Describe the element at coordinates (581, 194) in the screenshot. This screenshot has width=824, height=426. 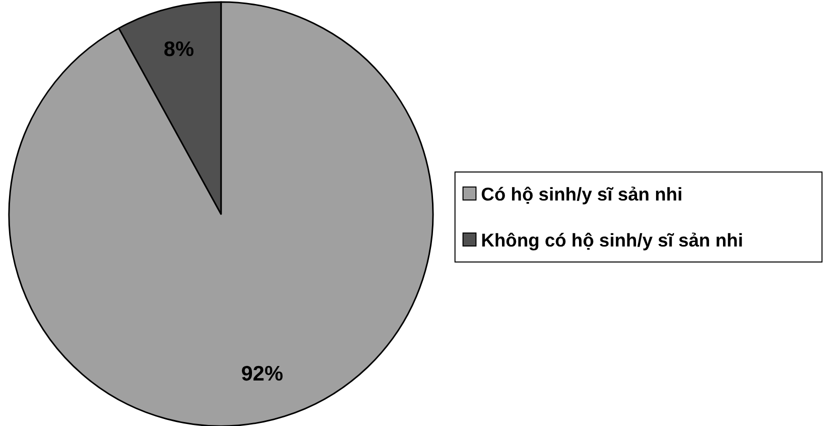
I see `legend-label: Có hộ sinh/y sĩ sản nhi` at that location.